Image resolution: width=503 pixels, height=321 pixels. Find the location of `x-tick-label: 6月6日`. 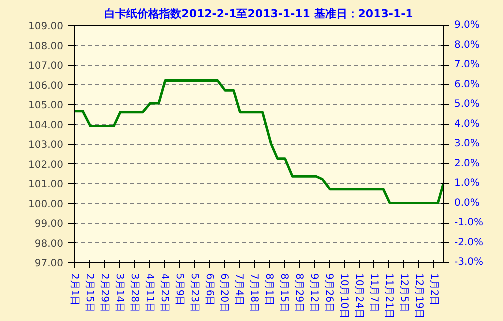

x-tick-label: 6月6日 is located at coordinates (209, 290).